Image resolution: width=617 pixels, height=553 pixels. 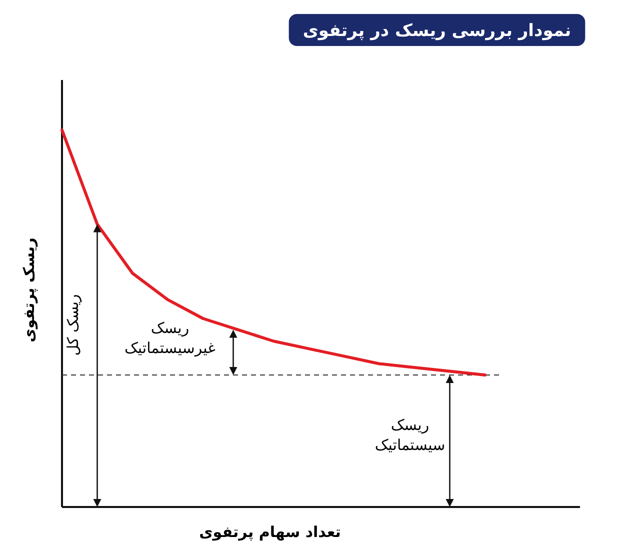 What do you see at coordinates (29, 290) in the screenshot?
I see `y-axis-title: ریسک پرتفوی` at bounding box center [29, 290].